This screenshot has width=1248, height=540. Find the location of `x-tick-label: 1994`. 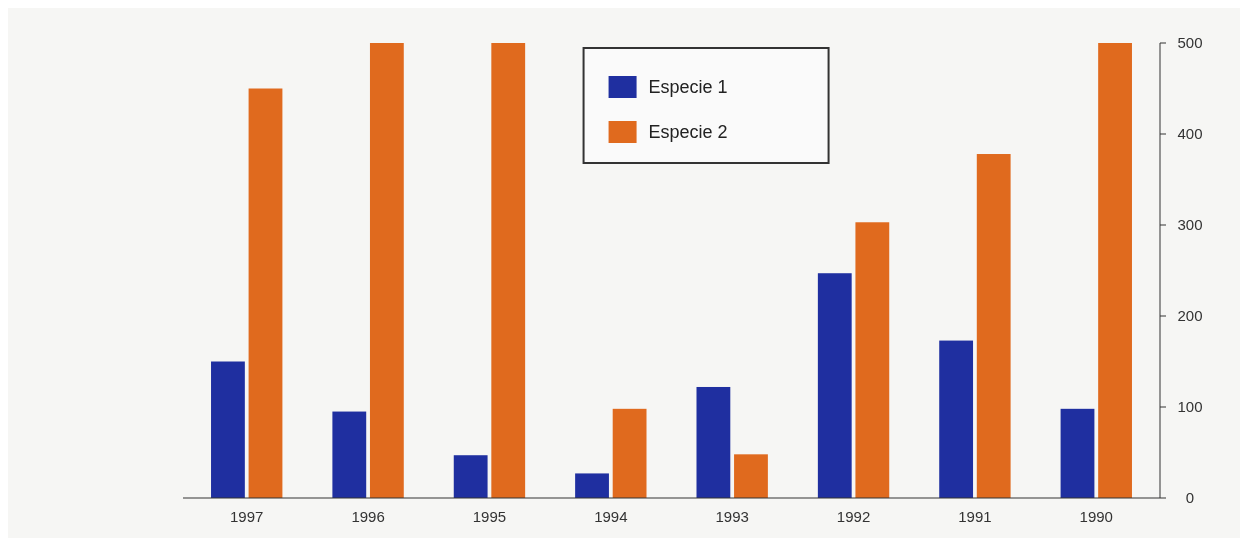

x-tick-label: 1994 is located at coordinates (611, 516).